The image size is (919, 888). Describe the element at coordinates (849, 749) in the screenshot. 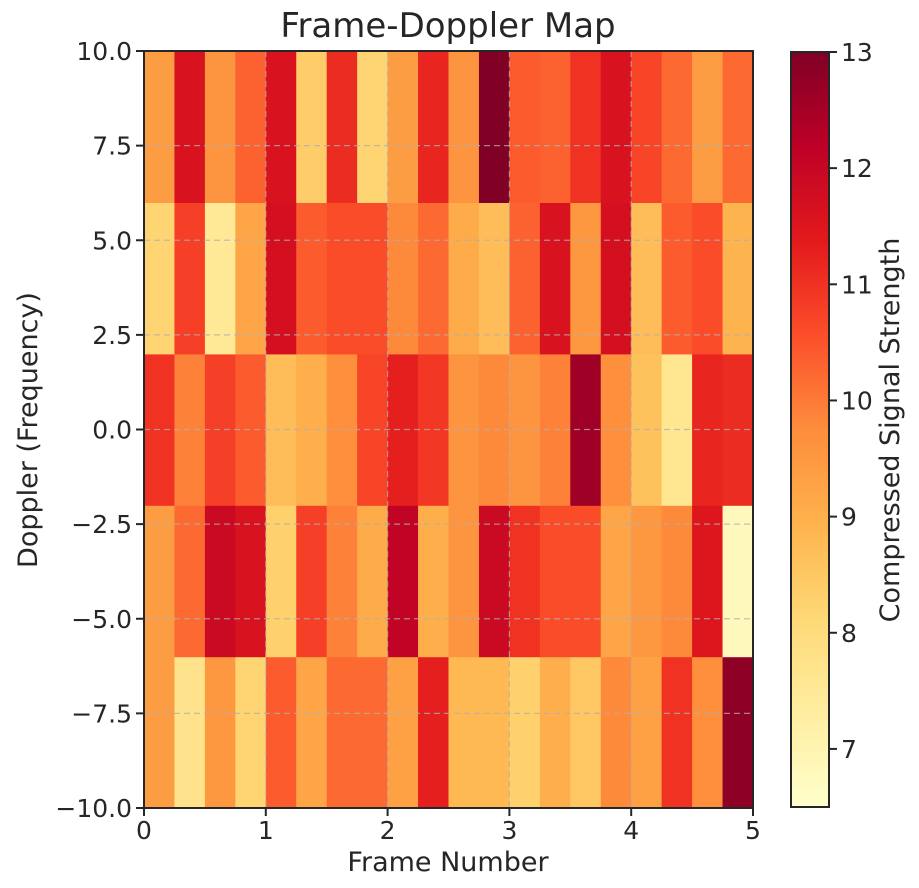

I see `colorbar-tick-label: 7` at that location.